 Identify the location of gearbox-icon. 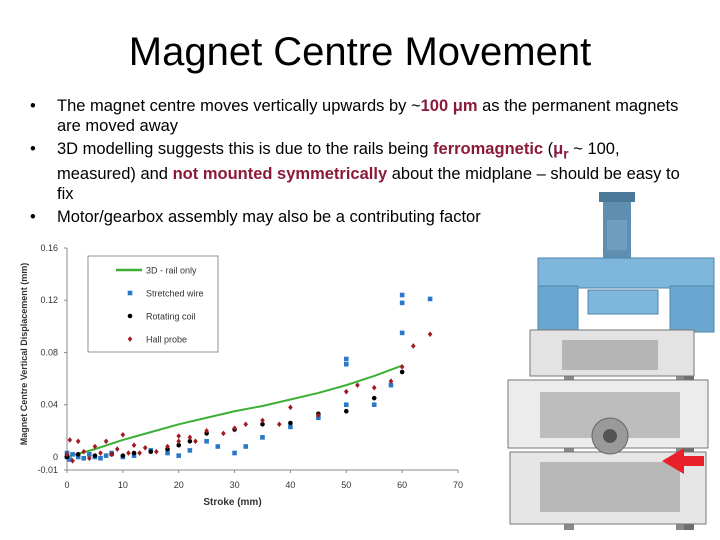
(617, 227).